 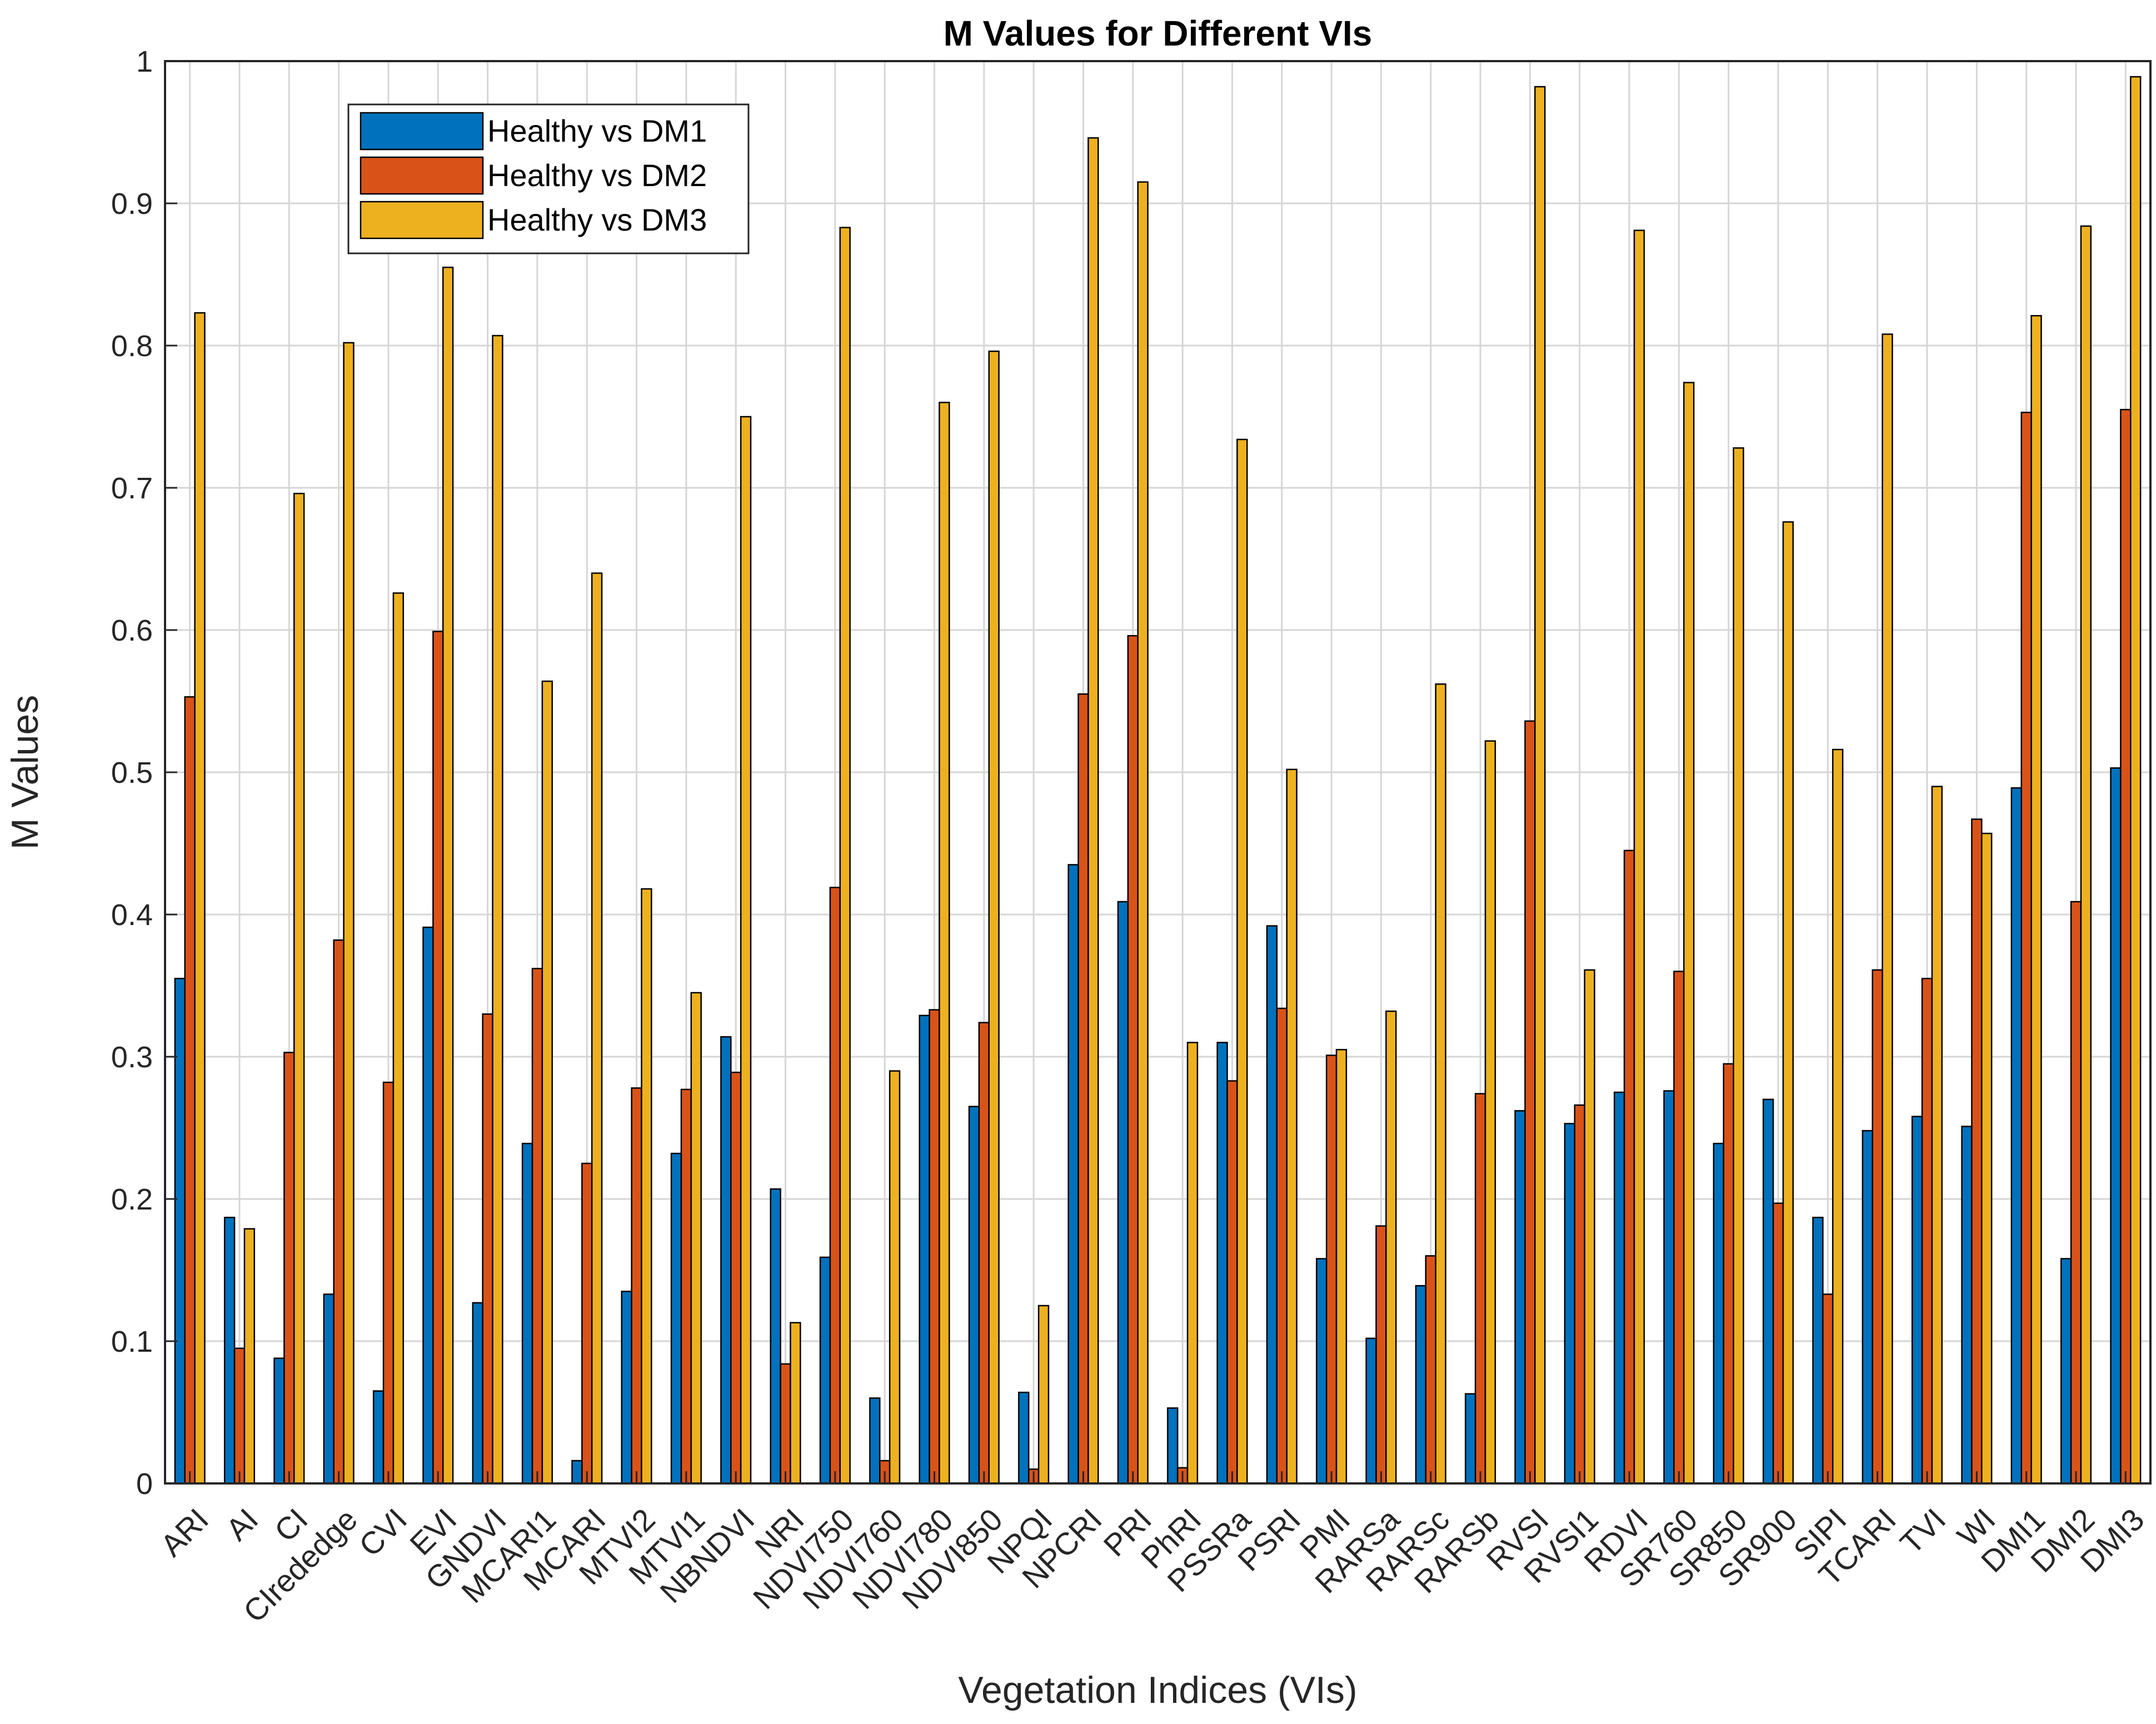 What do you see at coordinates (696, 1239) in the screenshot?
I see `bar-mtvi1-dm3` at bounding box center [696, 1239].